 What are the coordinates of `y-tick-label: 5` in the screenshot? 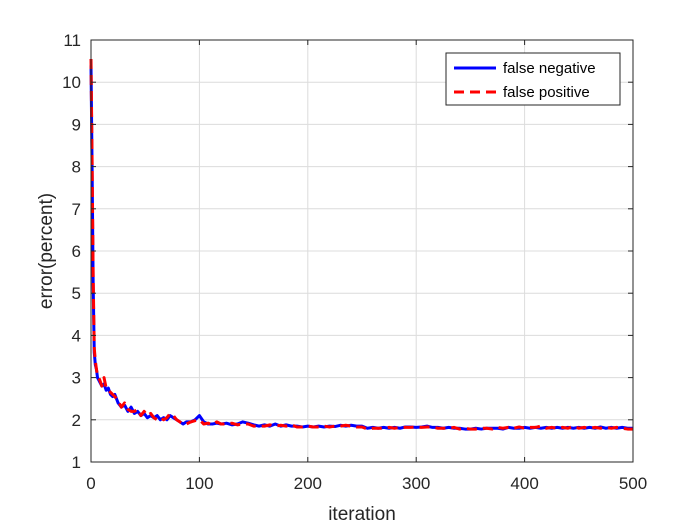 It's located at (76, 293).